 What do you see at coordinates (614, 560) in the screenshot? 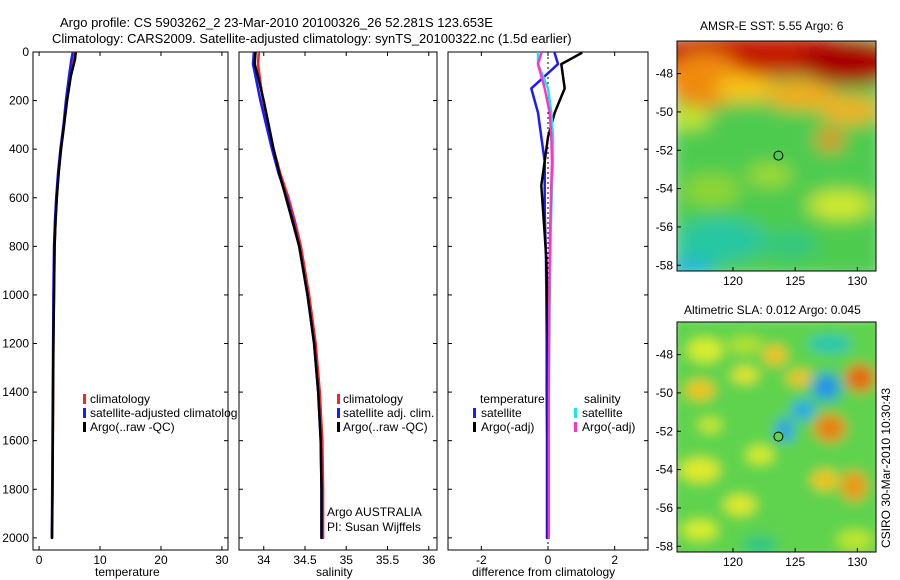
I see `x-tick-label: 2` at bounding box center [614, 560].